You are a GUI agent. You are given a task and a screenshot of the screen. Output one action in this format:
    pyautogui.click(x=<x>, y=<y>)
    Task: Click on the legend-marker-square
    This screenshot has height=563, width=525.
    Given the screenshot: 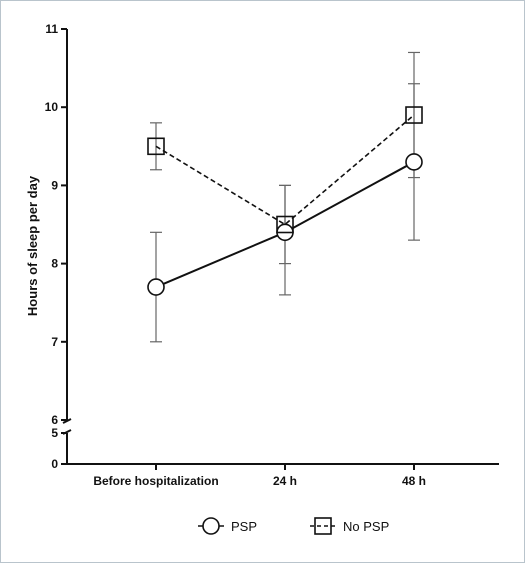 What is the action you would take?
    pyautogui.click(x=323, y=526)
    